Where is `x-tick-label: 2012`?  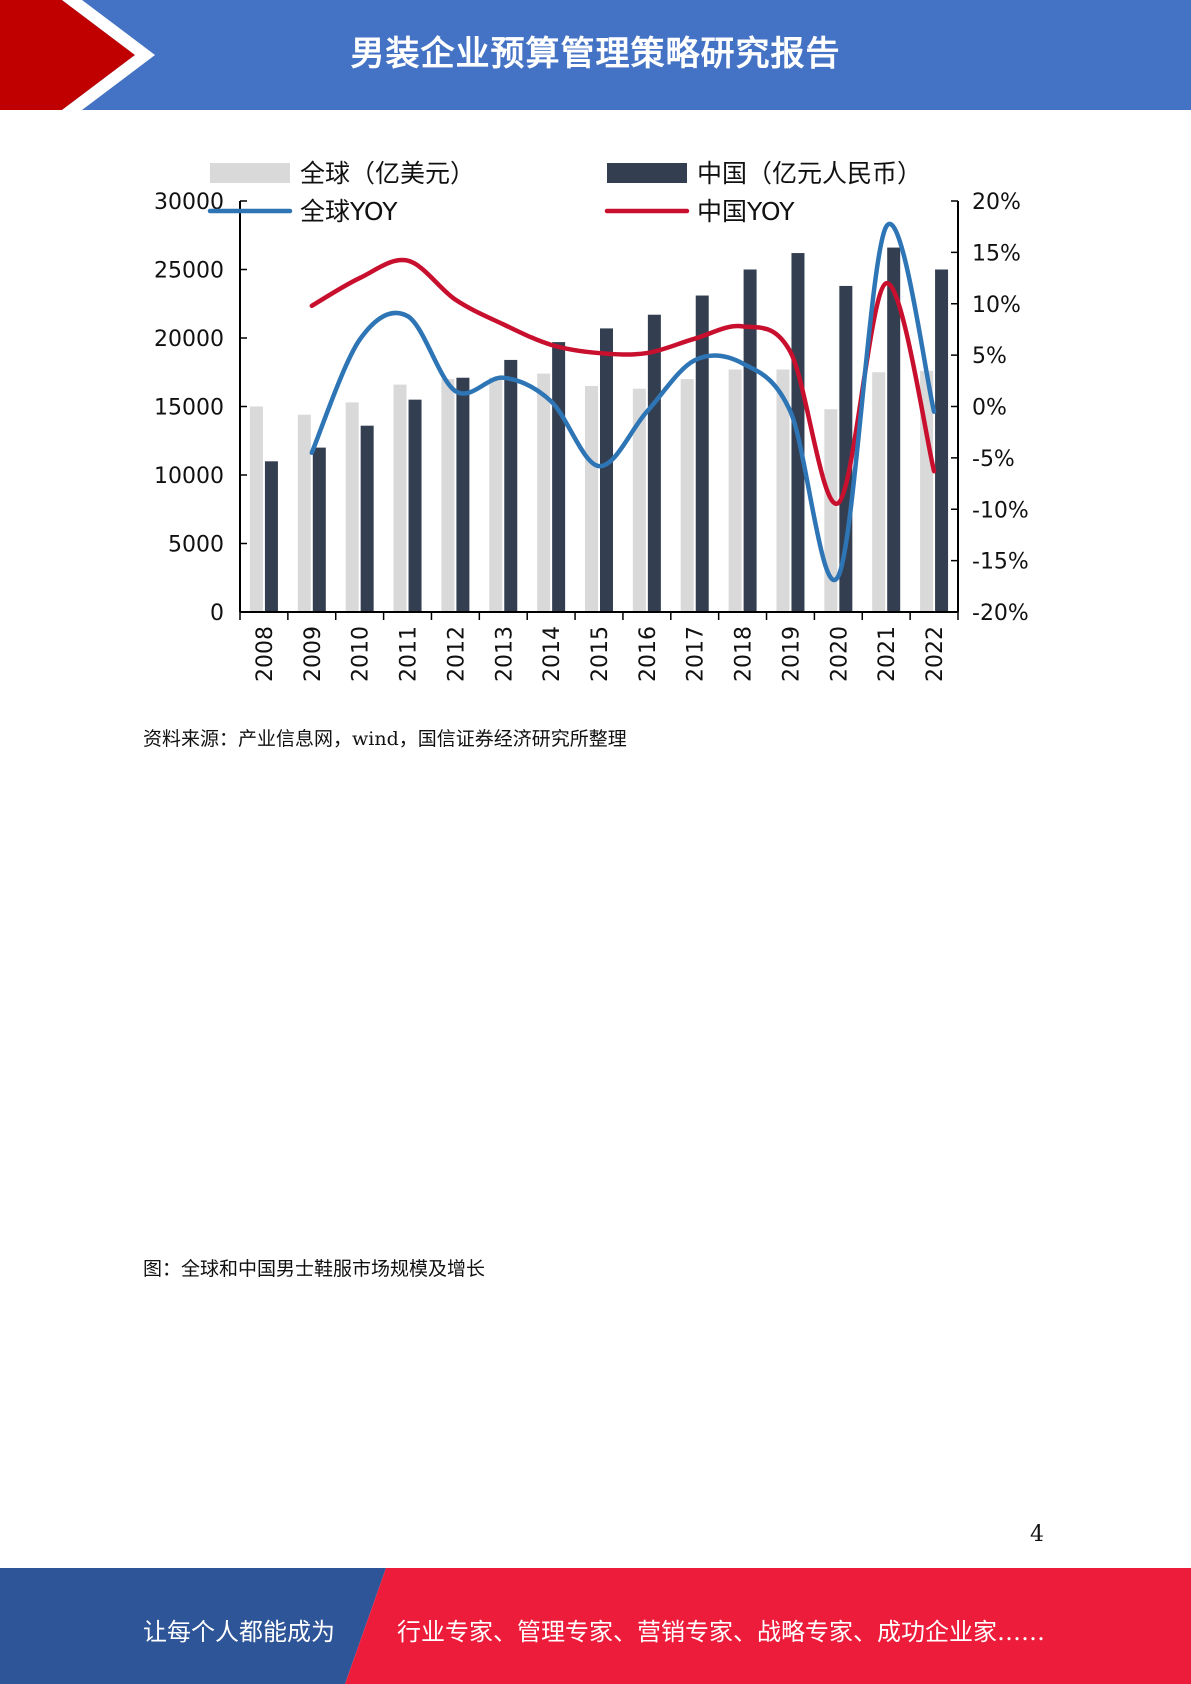 x-tick-label: 2012 is located at coordinates (456, 654).